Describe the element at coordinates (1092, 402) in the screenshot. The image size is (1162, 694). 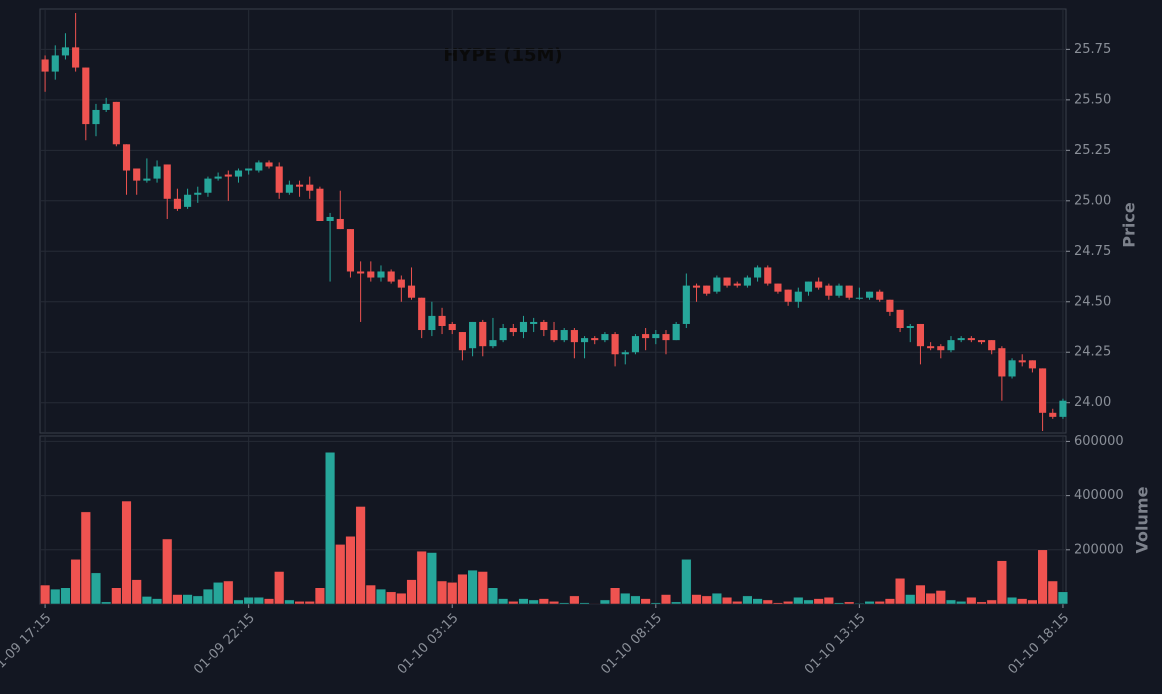
I see `y-tick-label: 24.00` at that location.